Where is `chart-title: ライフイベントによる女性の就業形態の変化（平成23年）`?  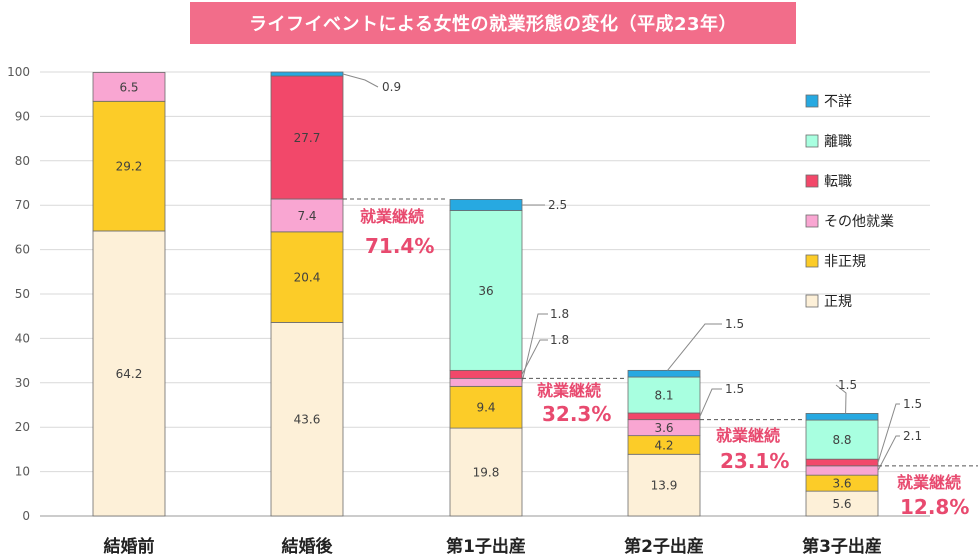
chart-title: ライフイベントによる女性の就業形態の変化（平成23年） is located at coordinates (493, 23).